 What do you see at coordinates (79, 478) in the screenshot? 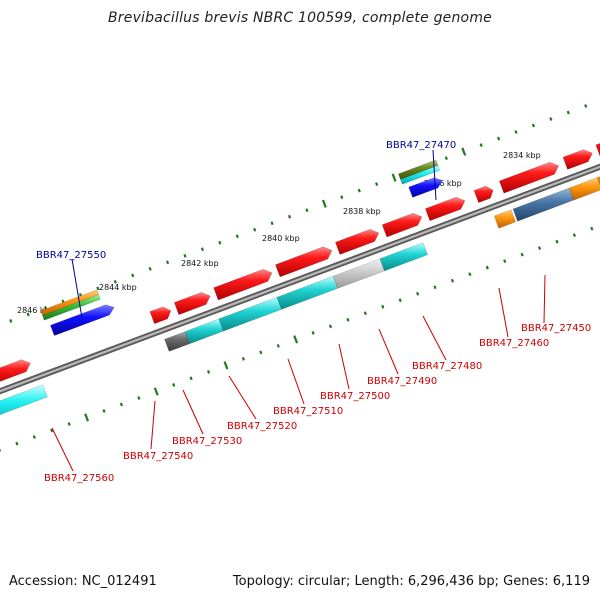
I see `gene-label: BBR47_27560` at bounding box center [79, 478].